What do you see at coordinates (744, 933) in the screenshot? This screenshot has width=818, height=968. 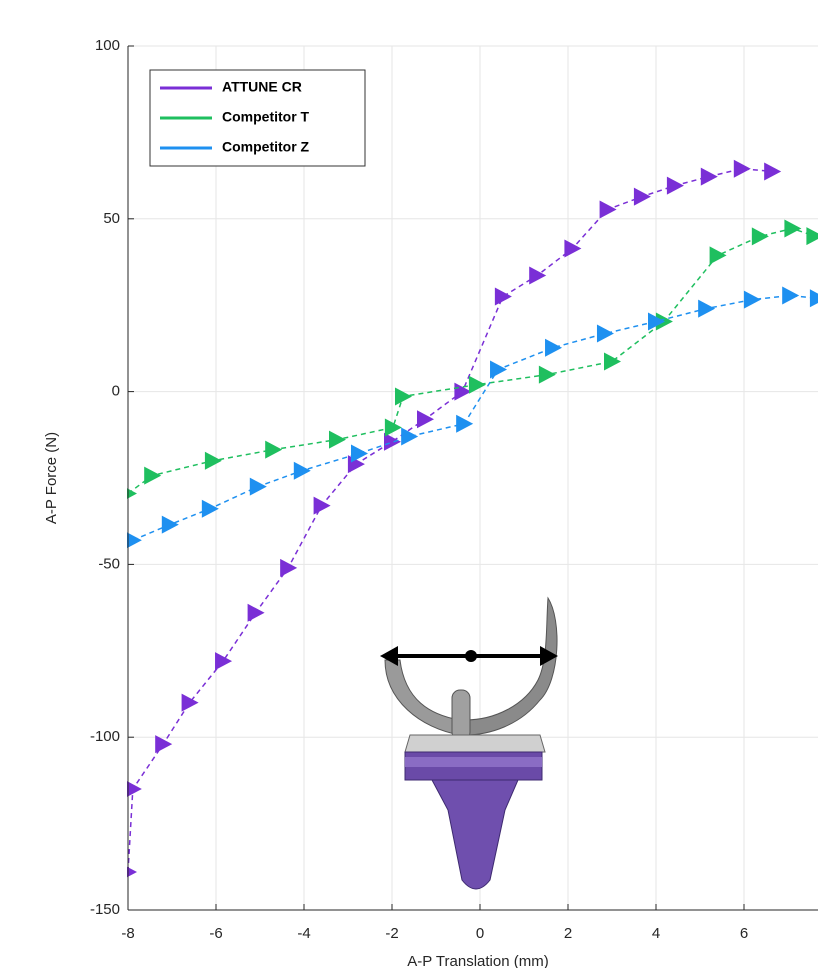 I see `x-tick-label: 6` at bounding box center [744, 933].